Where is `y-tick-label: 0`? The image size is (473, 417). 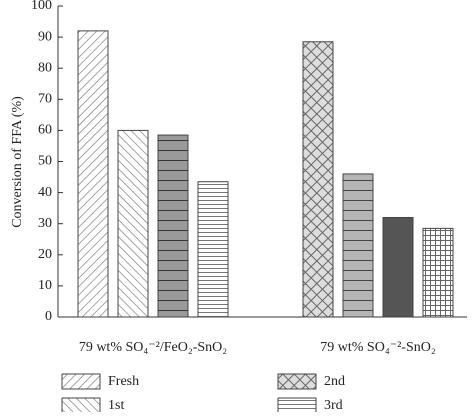 y-tick-label: 0 is located at coordinates (48, 316).